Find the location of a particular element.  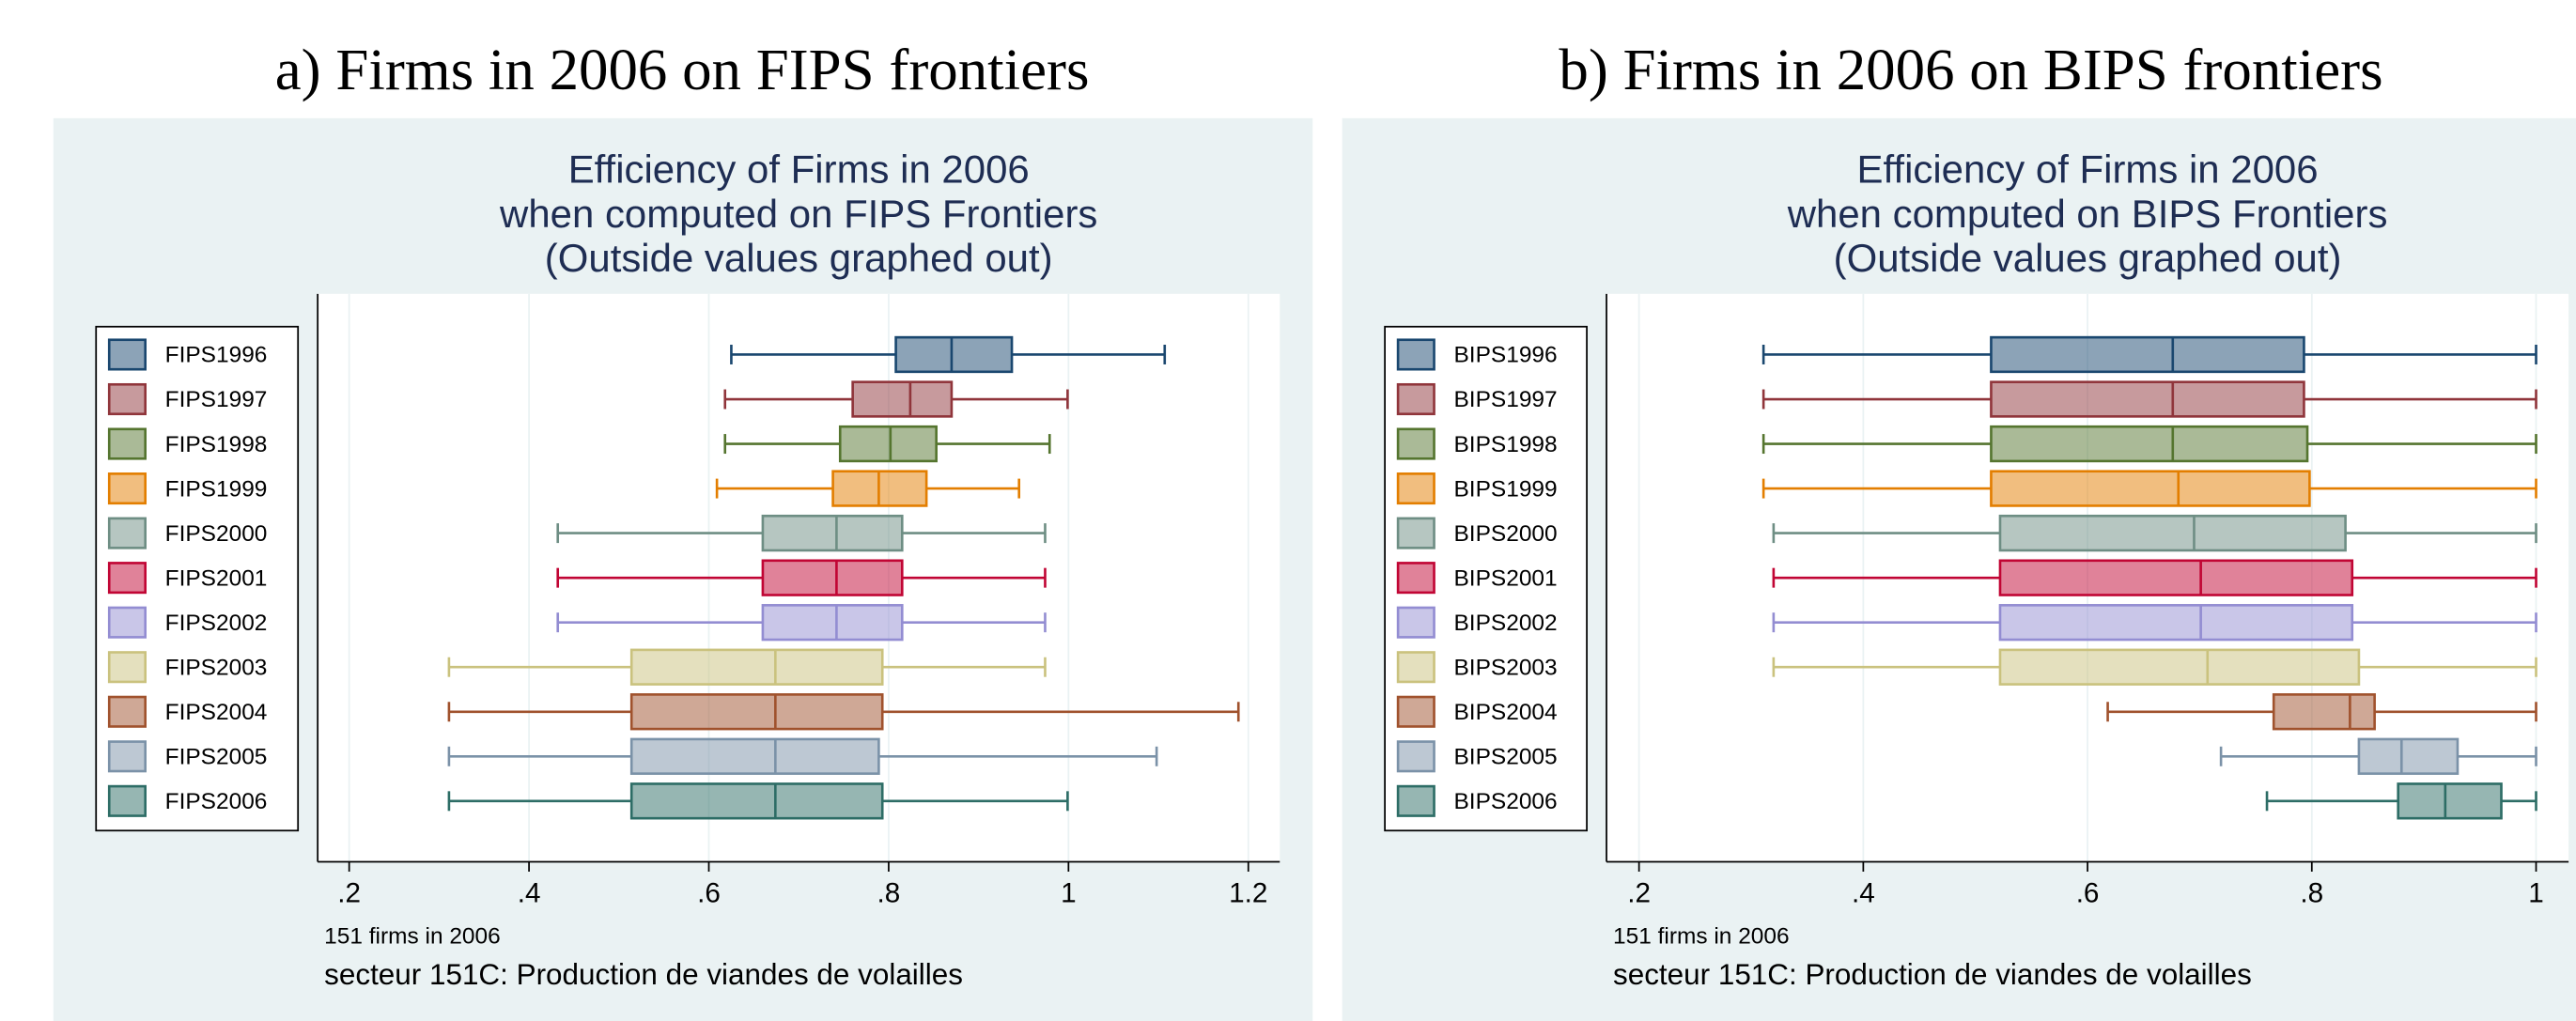

legend-label: BIPS1998 is located at coordinates (1506, 444).